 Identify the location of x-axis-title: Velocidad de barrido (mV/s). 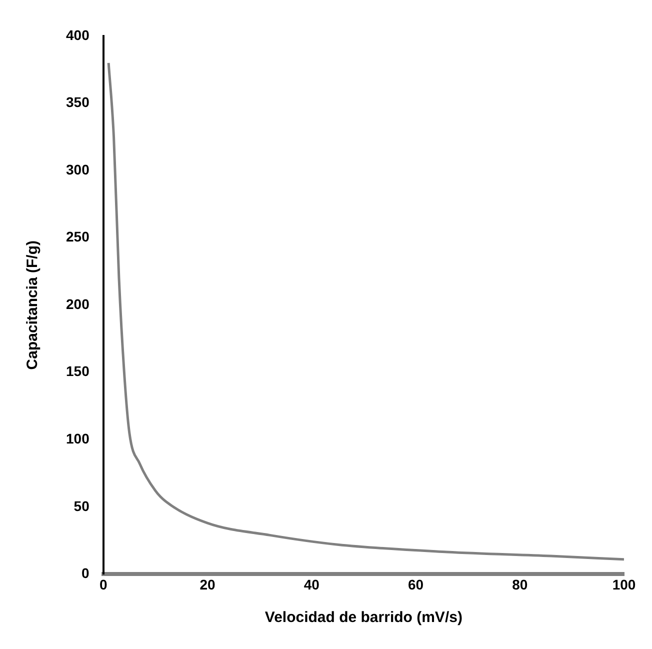
(363, 617).